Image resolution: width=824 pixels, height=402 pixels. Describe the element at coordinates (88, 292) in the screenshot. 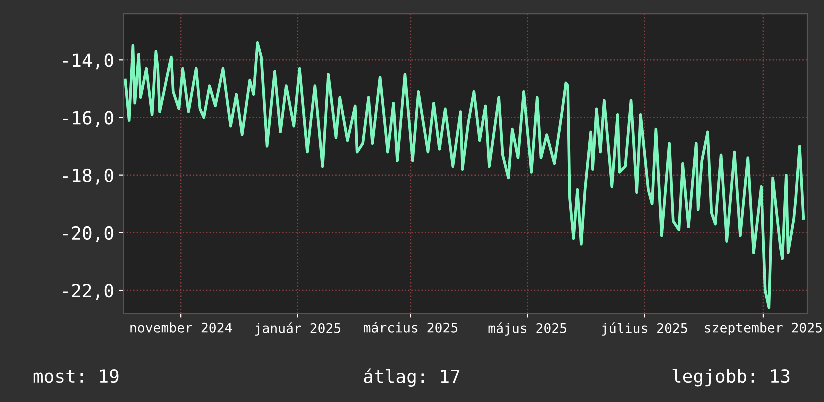

I see `y-tick-label: -22,0` at that location.